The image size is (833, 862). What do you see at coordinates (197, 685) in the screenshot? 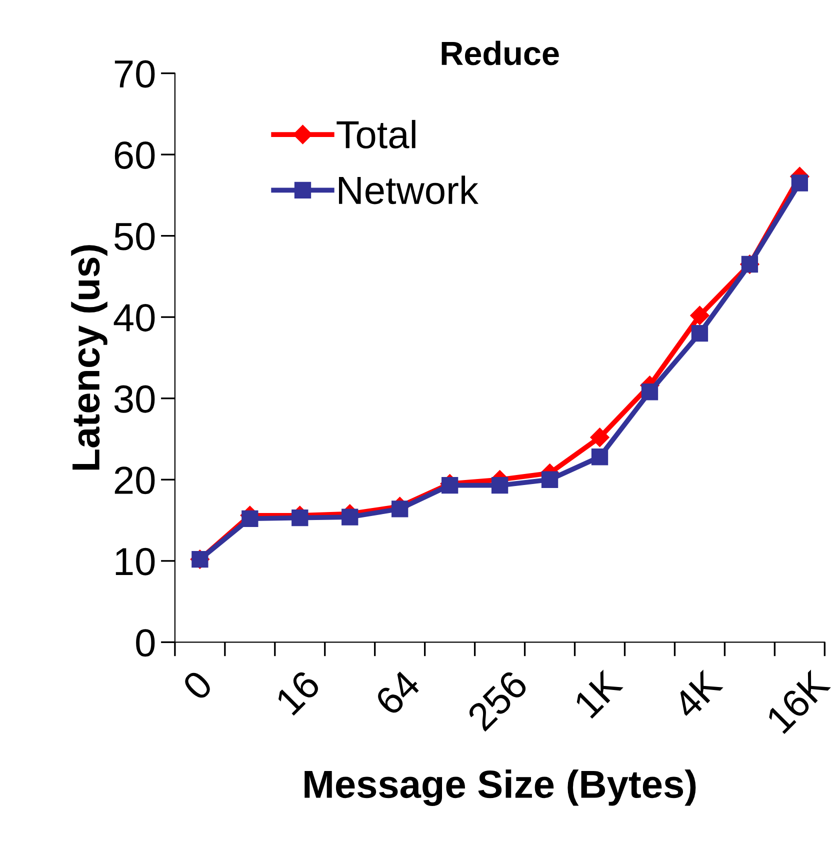
I see `x-tick-label: 0` at bounding box center [197, 685].